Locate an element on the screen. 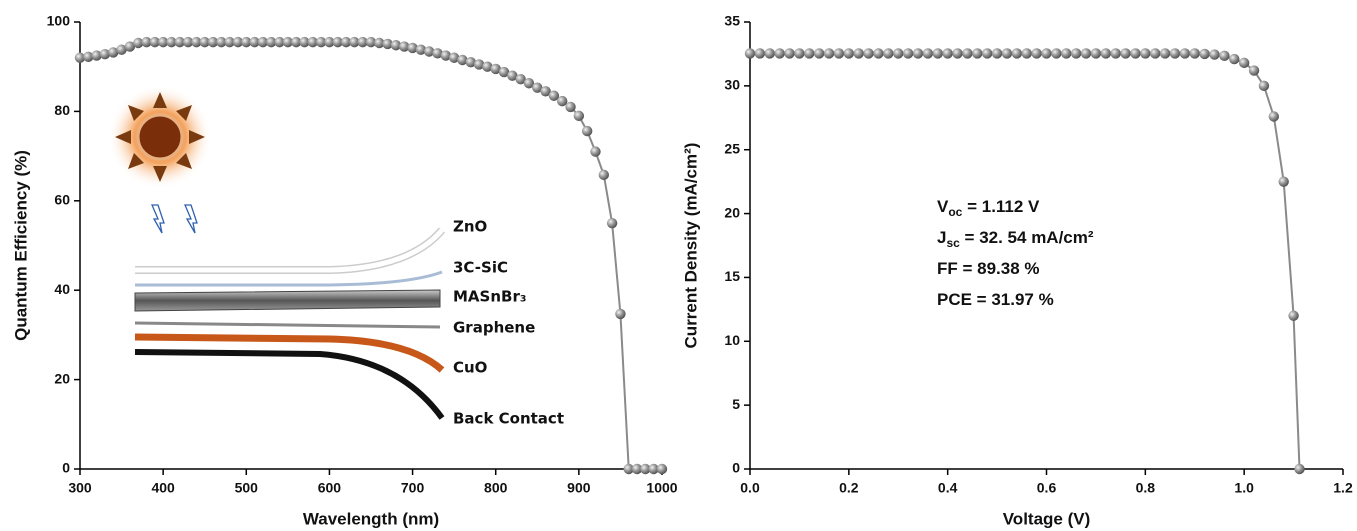 Image resolution: width=1357 pixels, height=531 pixels. y-tick-label: 100 is located at coordinates (59, 21).